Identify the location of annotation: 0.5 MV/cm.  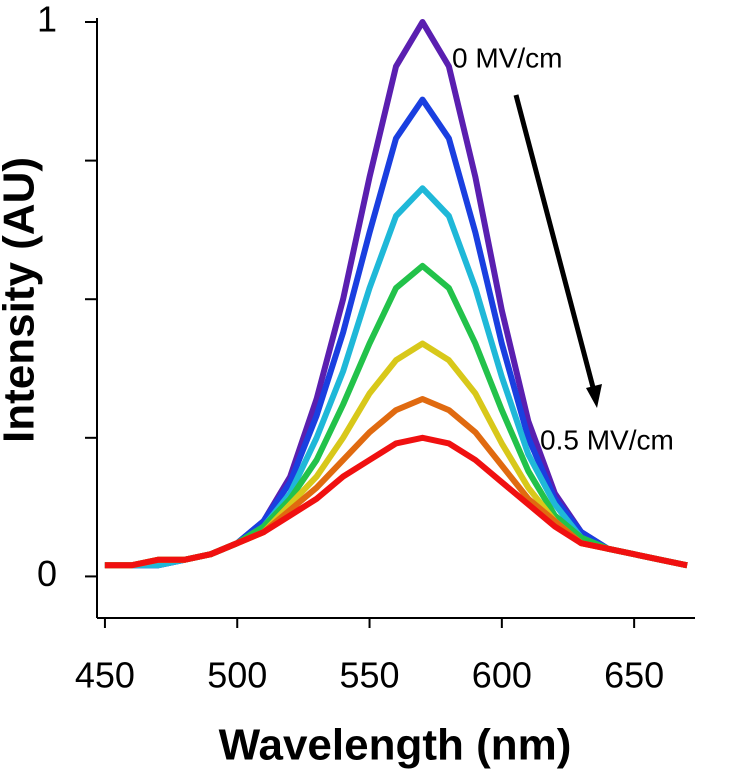
(607, 439).